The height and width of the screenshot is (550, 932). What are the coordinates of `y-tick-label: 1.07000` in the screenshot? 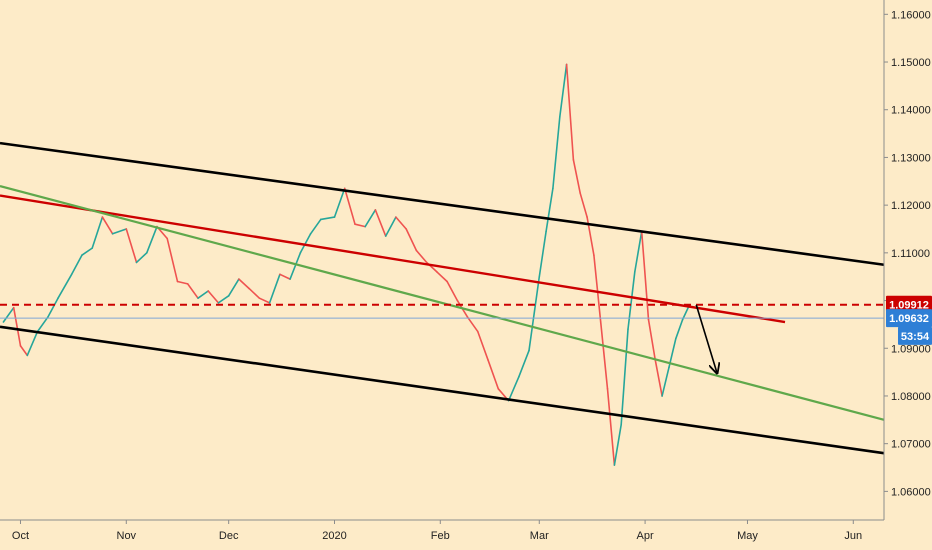 It's located at (911, 445).